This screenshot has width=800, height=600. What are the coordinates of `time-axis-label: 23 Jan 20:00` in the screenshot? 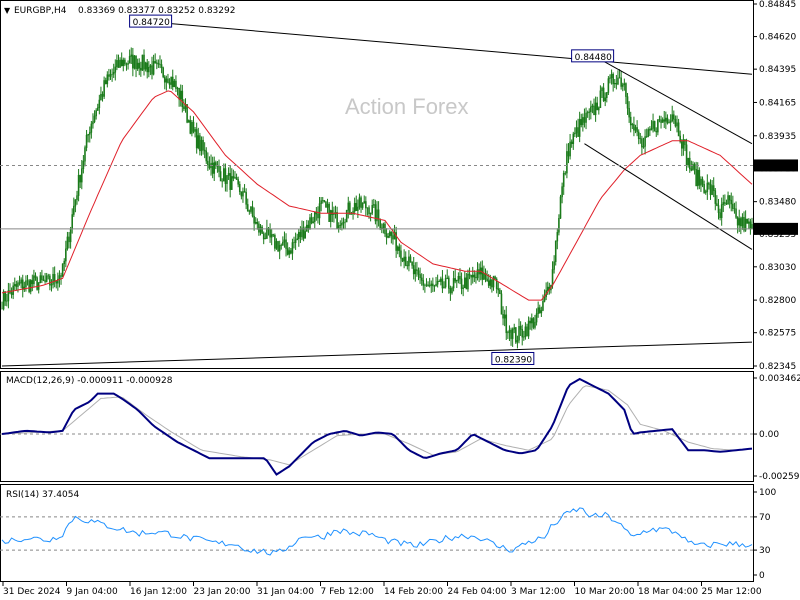 It's located at (222, 592).